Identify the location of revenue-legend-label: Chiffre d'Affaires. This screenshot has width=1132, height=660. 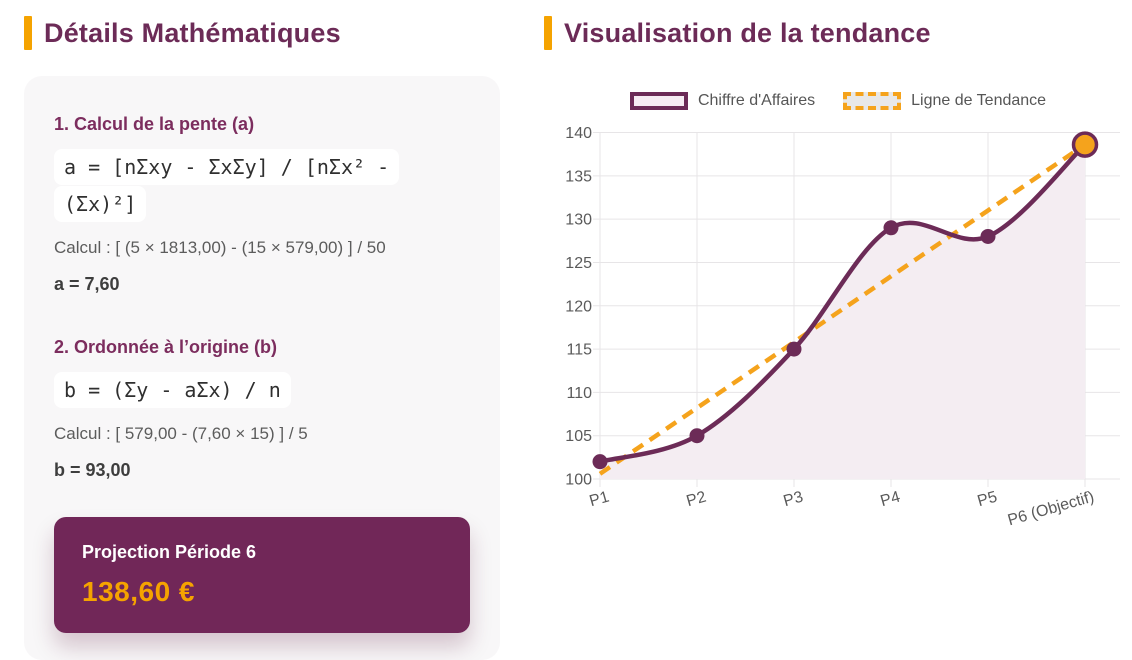
(756, 100).